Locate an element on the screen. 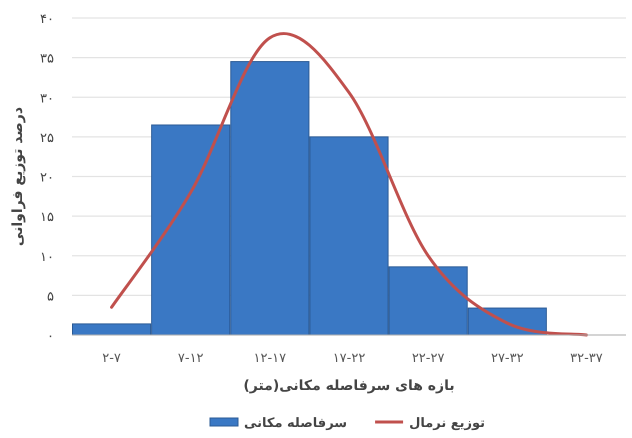  y-tick-label: ۳۰ is located at coordinates (47, 98).